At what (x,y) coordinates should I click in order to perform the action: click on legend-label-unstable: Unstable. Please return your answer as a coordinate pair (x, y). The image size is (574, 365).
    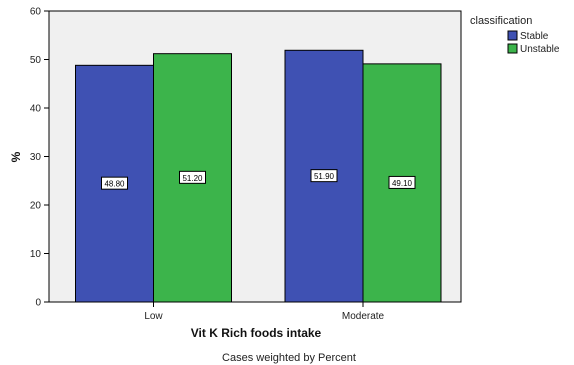
    Looking at the image, I should click on (540, 49).